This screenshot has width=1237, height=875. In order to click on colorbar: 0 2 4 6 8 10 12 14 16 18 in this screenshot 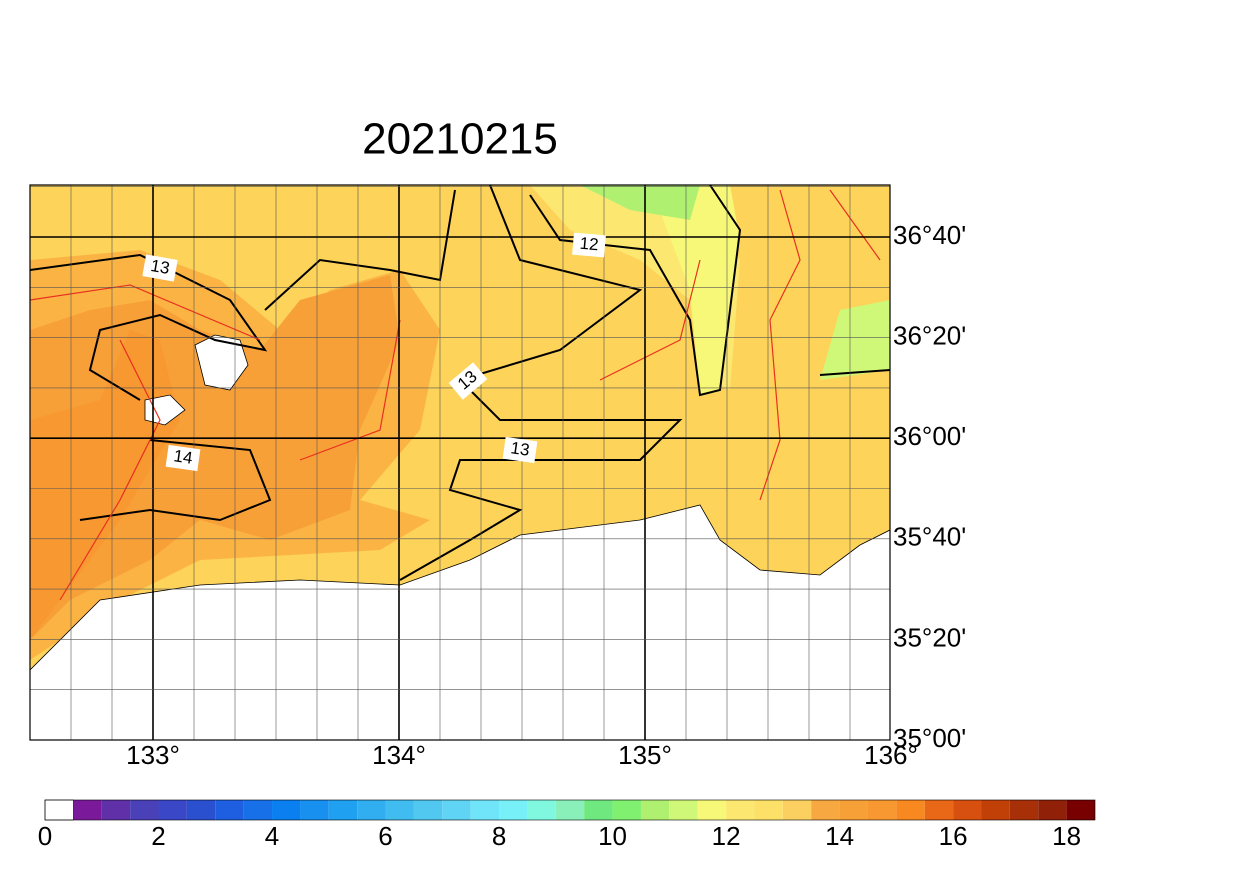, I will do `click(567, 825)`.